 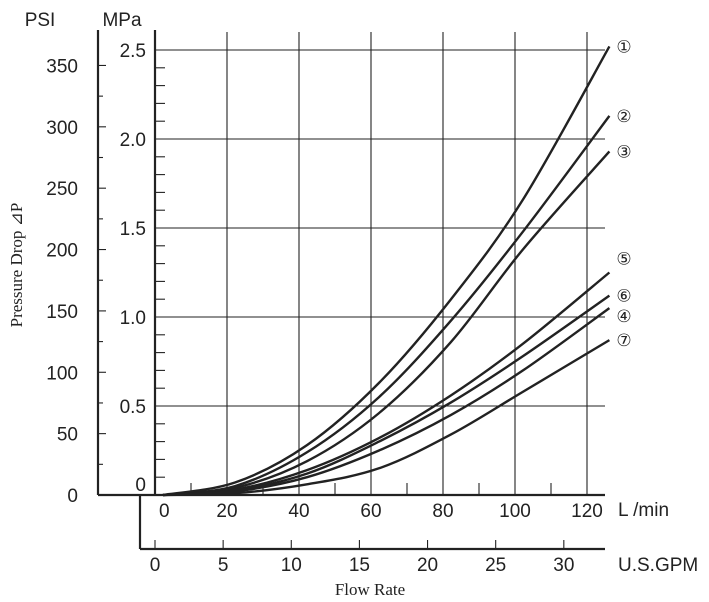 What do you see at coordinates (133, 318) in the screenshot?
I see `mpa-tick-label: 1.0` at bounding box center [133, 318].